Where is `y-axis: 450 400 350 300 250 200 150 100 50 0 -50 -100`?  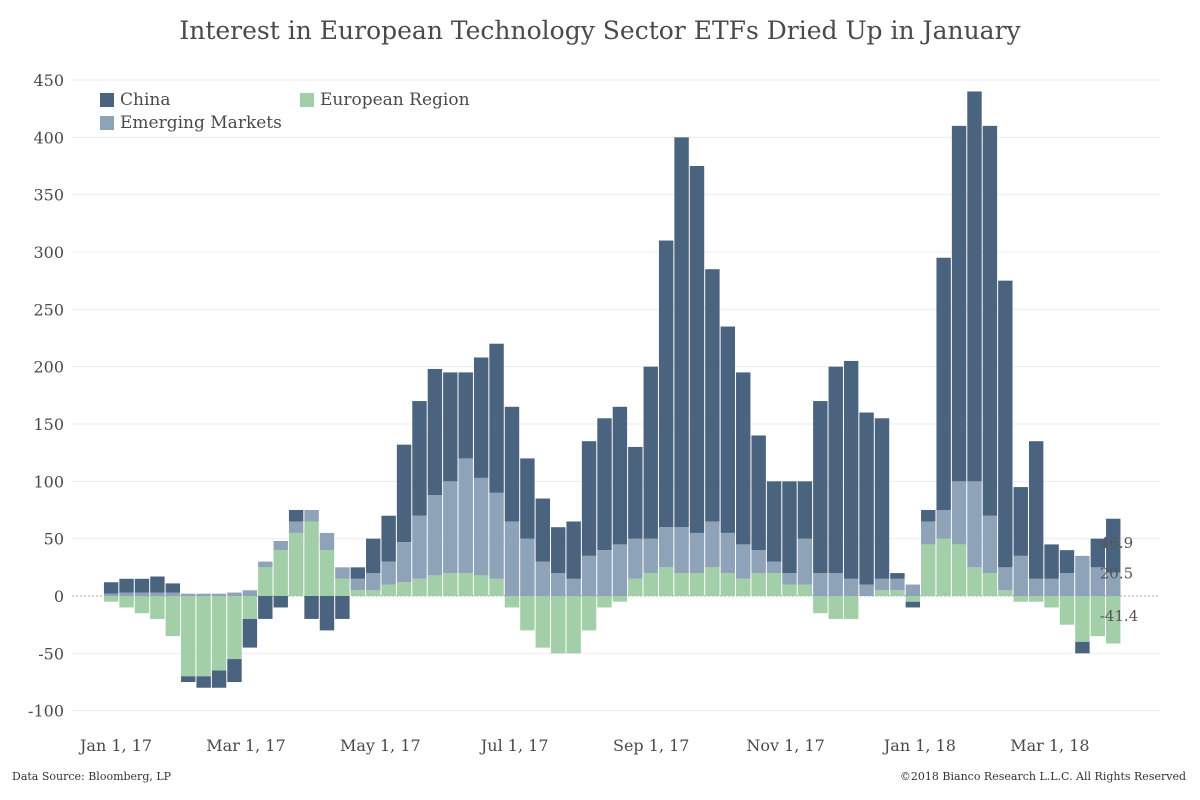
y-axis: 450 400 350 300 250 200 150 100 50 0 -50 -100 is located at coordinates (46, 396).